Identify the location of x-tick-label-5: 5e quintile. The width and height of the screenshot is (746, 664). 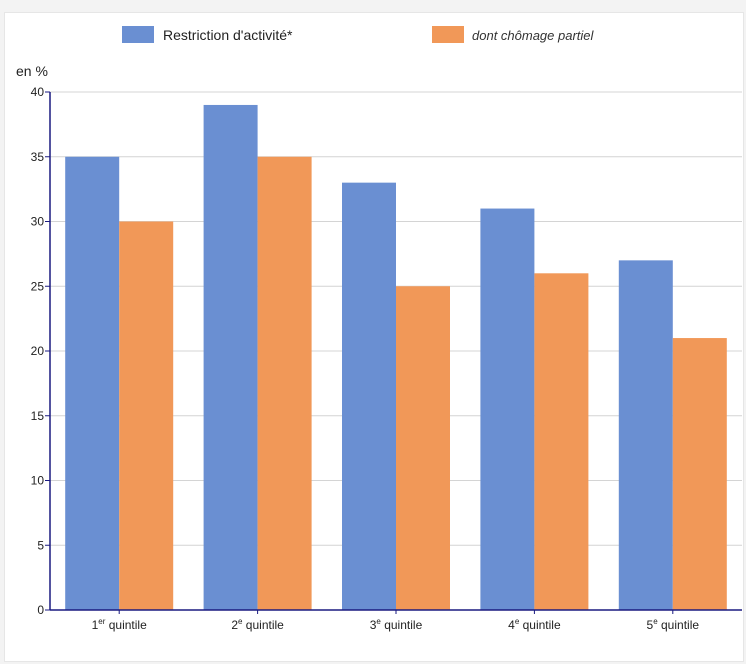
(673, 624).